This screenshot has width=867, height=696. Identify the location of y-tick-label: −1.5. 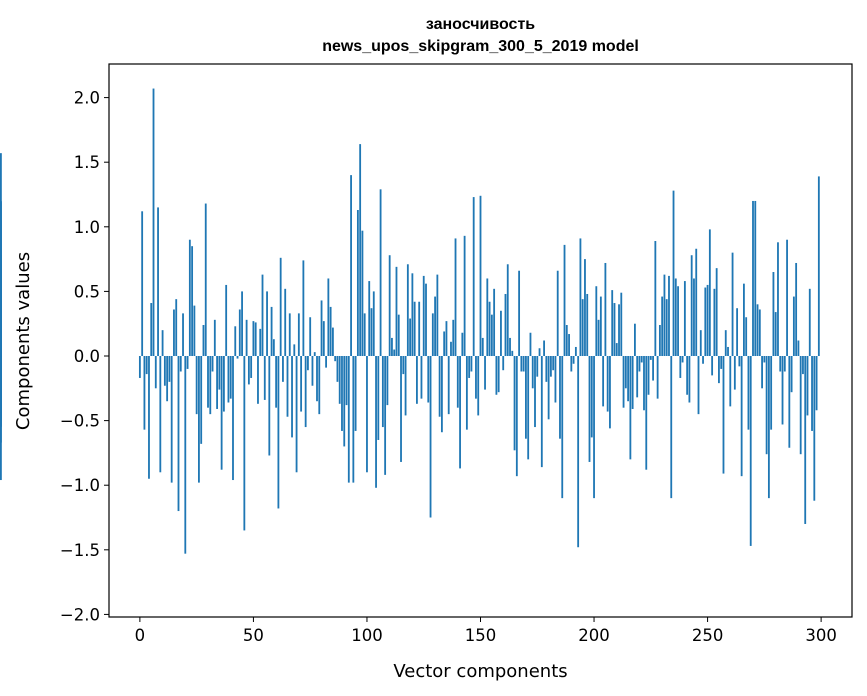
(80, 550).